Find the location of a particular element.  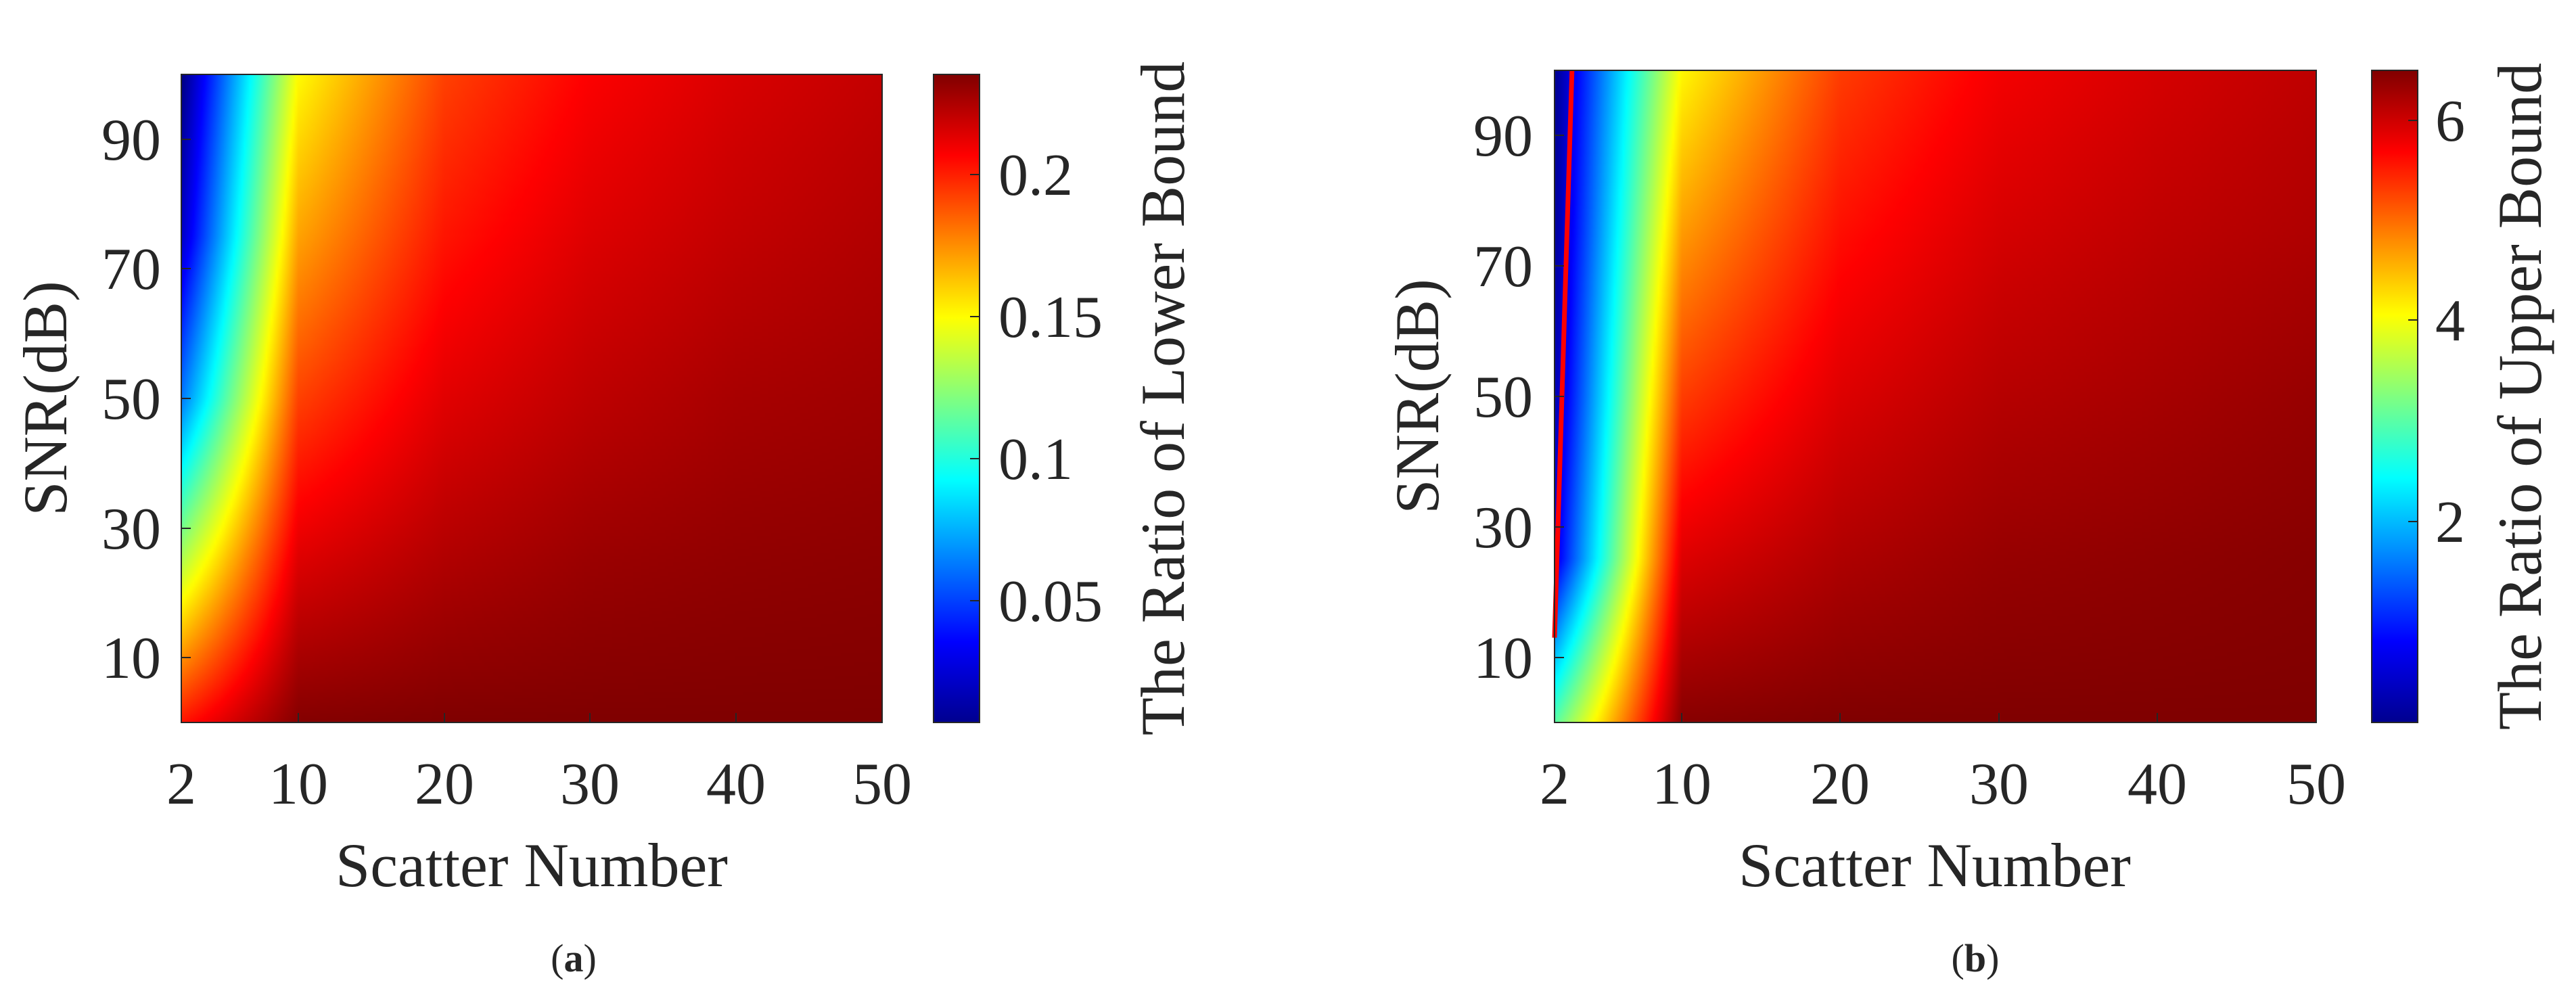

cbar-tick-label-a-1: 0.1 is located at coordinates (1035, 459).